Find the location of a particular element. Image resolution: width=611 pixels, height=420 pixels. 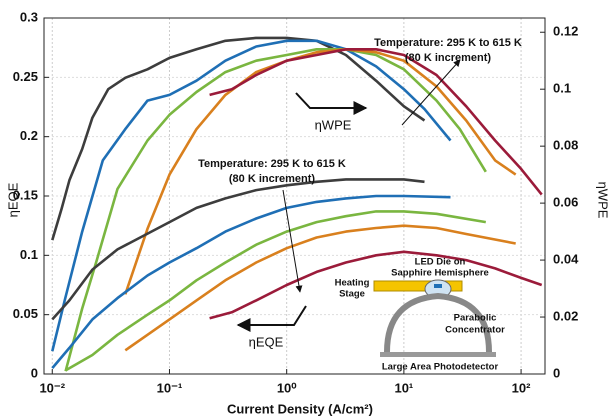

y2-tick-label: 0.02 is located at coordinates (565, 315).